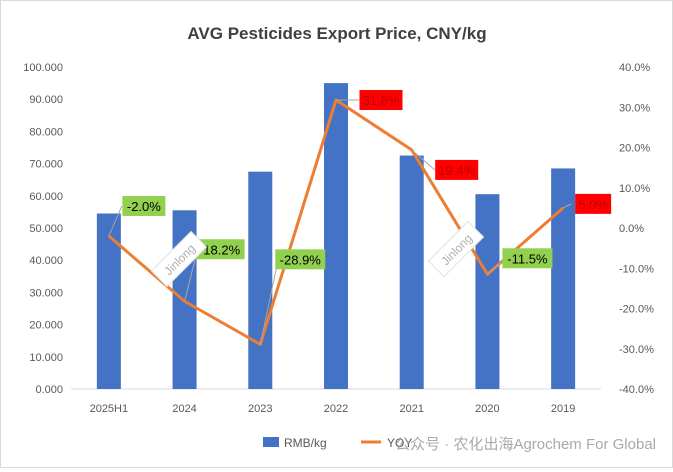 The image size is (673, 472). What do you see at coordinates (487, 409) in the screenshot?
I see `x-tick-label: 2020` at bounding box center [487, 409].